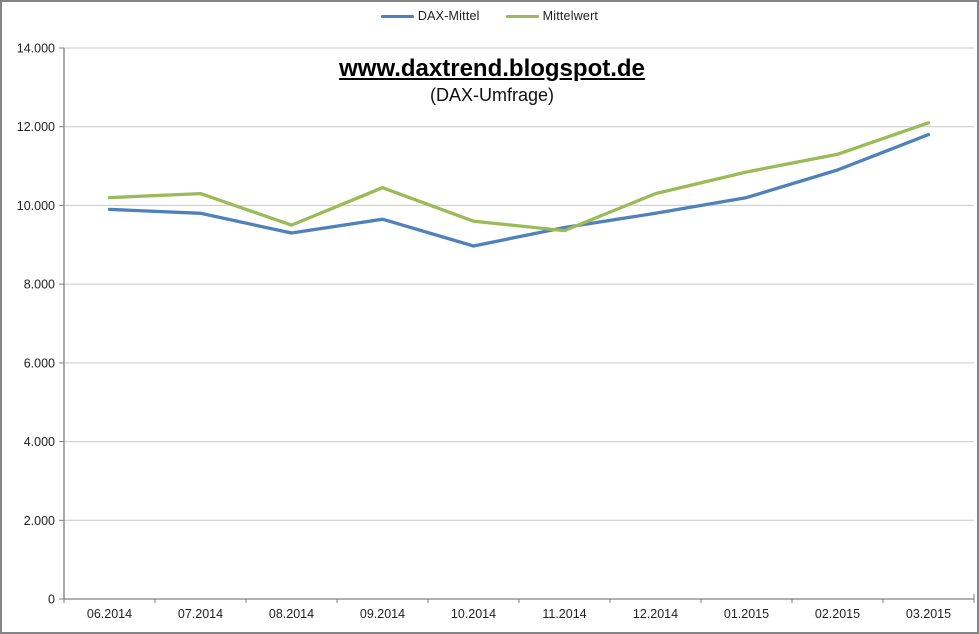  Describe the element at coordinates (200, 614) in the screenshot. I see `x-tick-label: 07.2014` at that location.